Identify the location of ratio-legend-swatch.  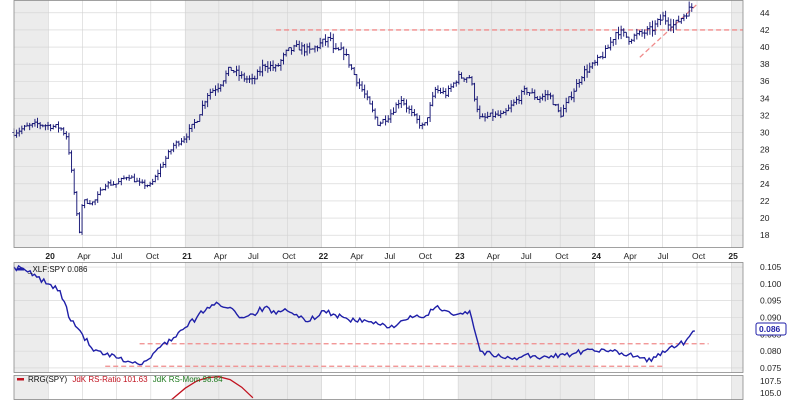
(20, 269).